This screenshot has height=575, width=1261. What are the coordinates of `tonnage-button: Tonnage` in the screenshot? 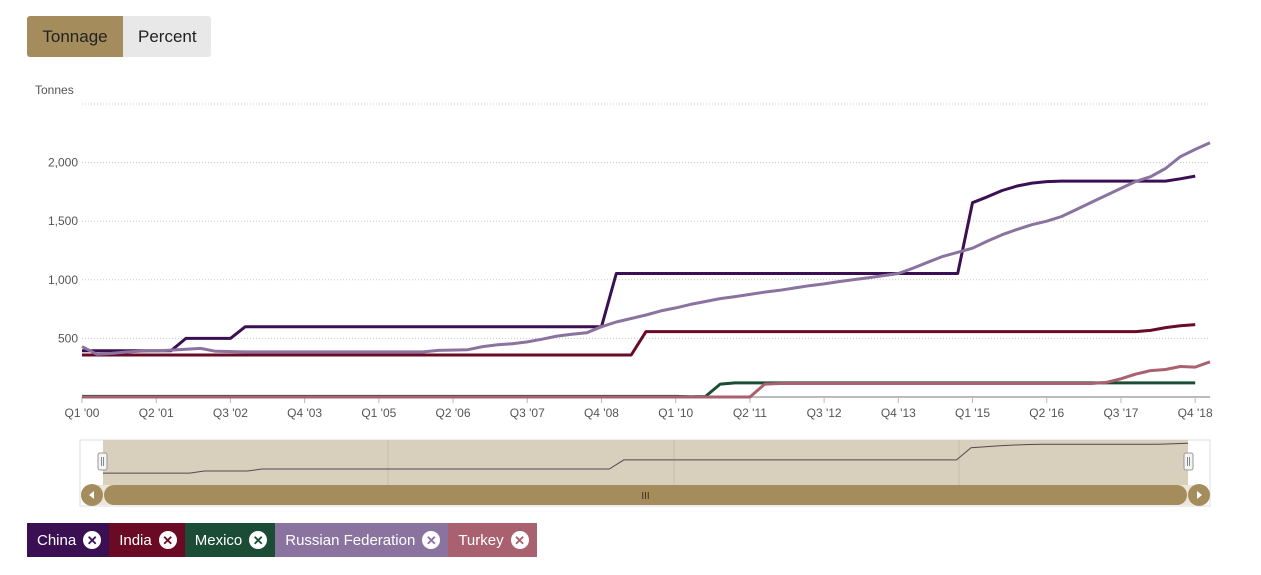 It's located at (75, 36).